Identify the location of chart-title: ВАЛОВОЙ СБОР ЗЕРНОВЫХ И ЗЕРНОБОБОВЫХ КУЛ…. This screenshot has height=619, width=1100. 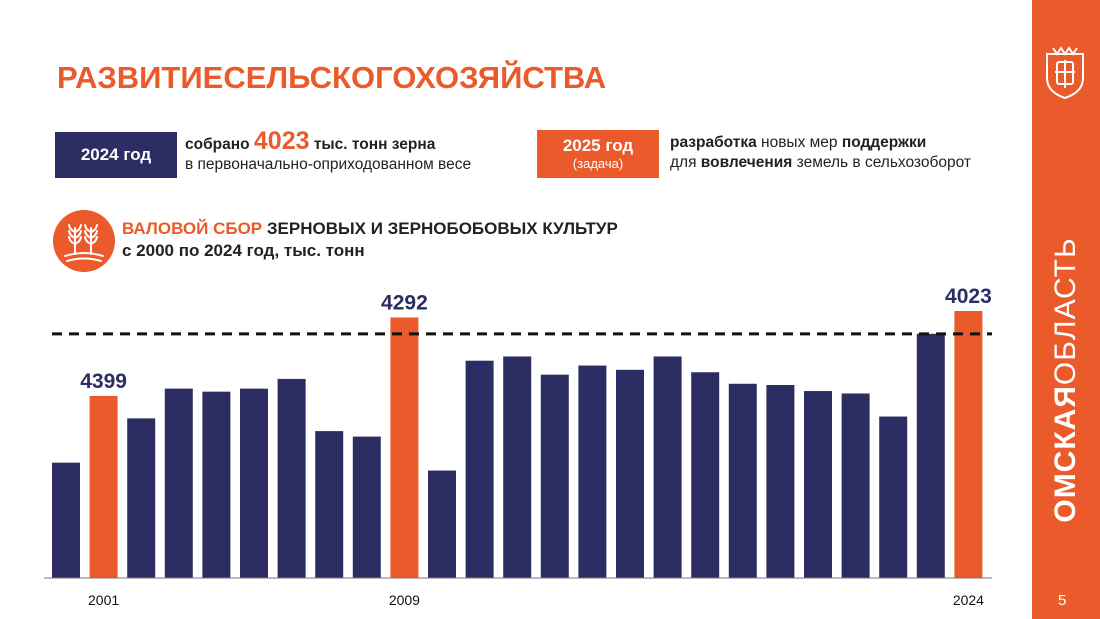
(370, 240).